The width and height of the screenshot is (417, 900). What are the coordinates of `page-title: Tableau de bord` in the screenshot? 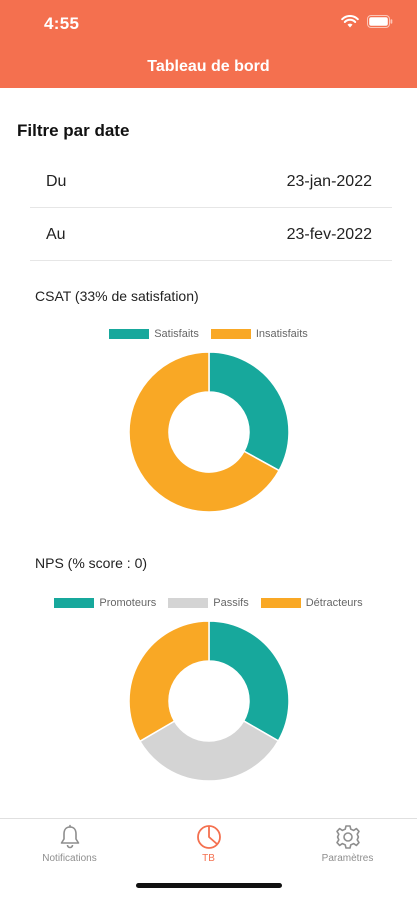 It's located at (208, 66).